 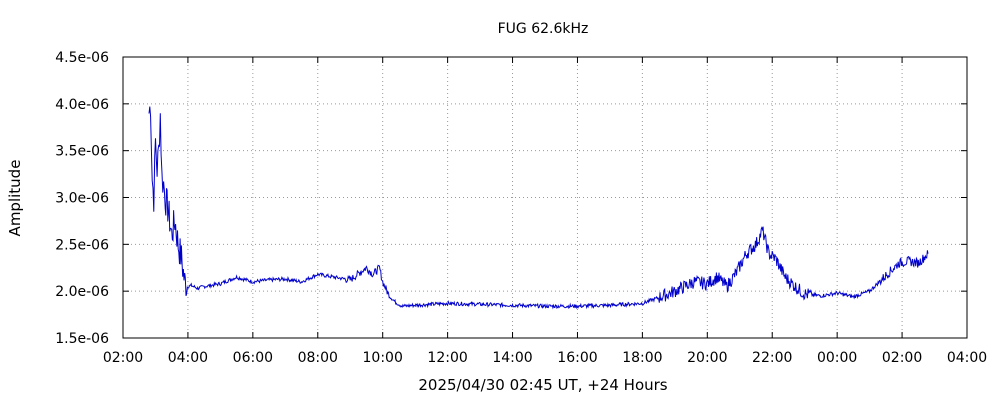 What do you see at coordinates (837, 358) in the screenshot?
I see `x-tick-label: 00:00` at bounding box center [837, 358].